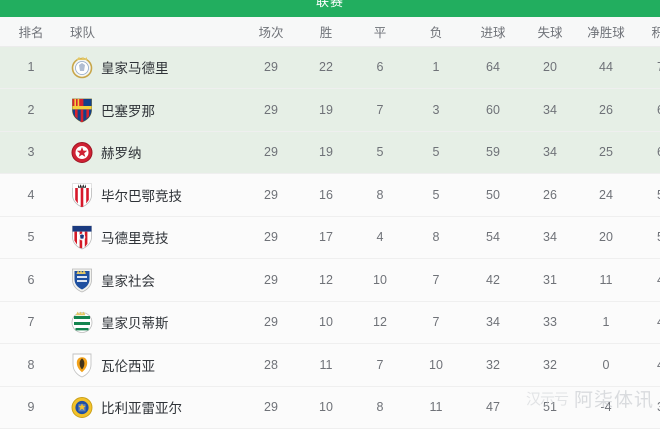  What do you see at coordinates (647, 237) in the screenshot?
I see `cell-points: 55` at bounding box center [647, 237].